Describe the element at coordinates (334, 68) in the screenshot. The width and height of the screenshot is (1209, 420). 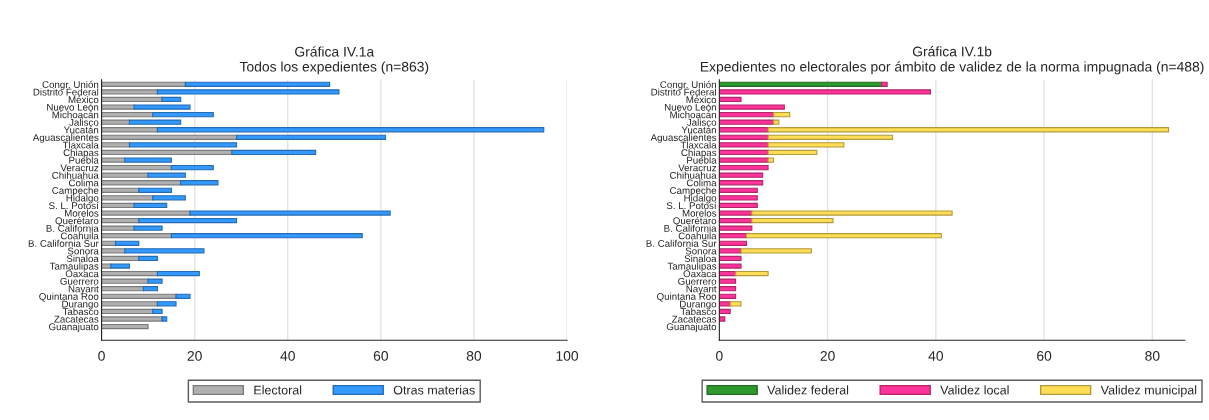
I see `chart-subtitle: Todos los expedientes (n=863)` at that location.